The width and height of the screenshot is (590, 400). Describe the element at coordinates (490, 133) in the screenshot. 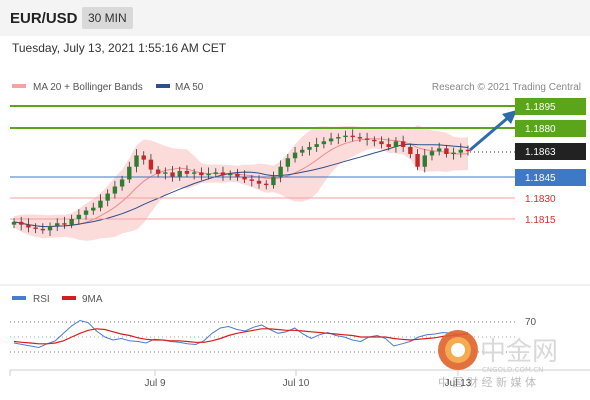

I see `forecast-arrow-shaft` at that location.